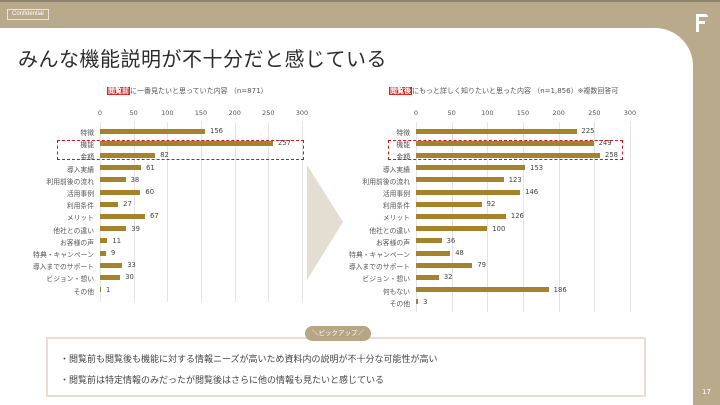 The width and height of the screenshot is (720, 405). What do you see at coordinates (131, 265) in the screenshot?
I see `bar-value: 33` at bounding box center [131, 265].